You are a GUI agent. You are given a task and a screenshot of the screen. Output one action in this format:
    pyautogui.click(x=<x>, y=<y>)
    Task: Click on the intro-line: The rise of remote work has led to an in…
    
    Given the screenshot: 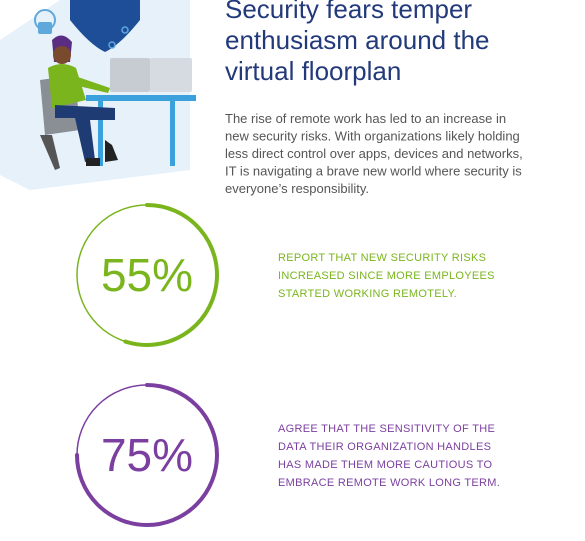 What is the action you would take?
    pyautogui.click(x=365, y=118)
    